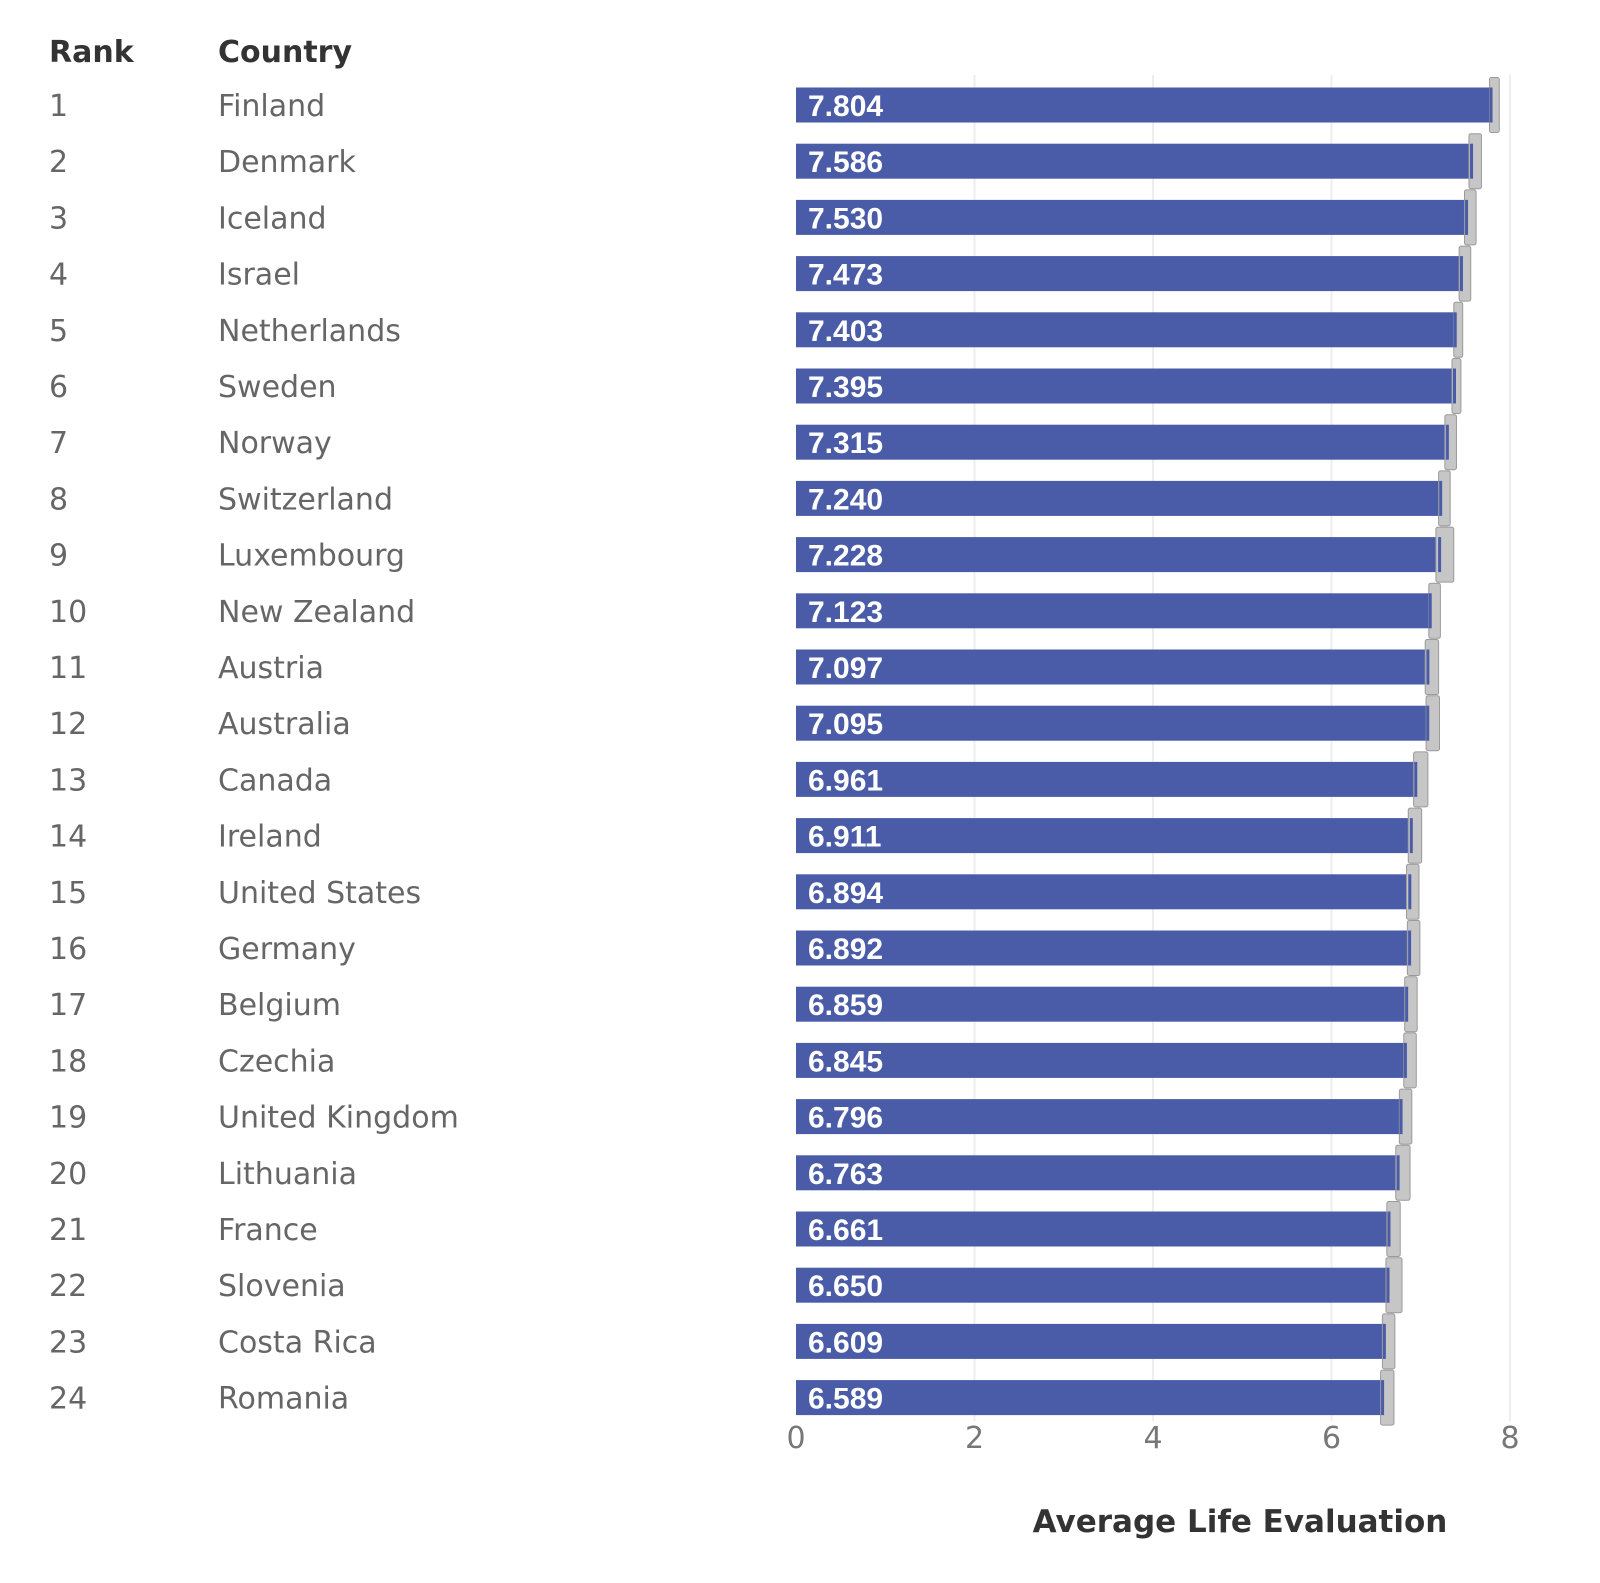 Image resolution: width=1600 pixels, height=1583 pixels. I want to click on value-label: 6.589, so click(845, 1399).